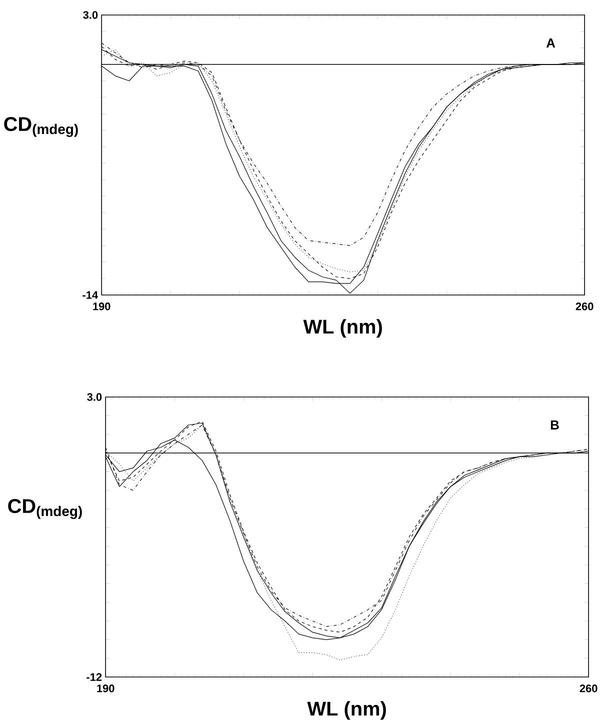 This screenshot has width=601, height=728. I want to click on annotation: B, so click(554, 425).